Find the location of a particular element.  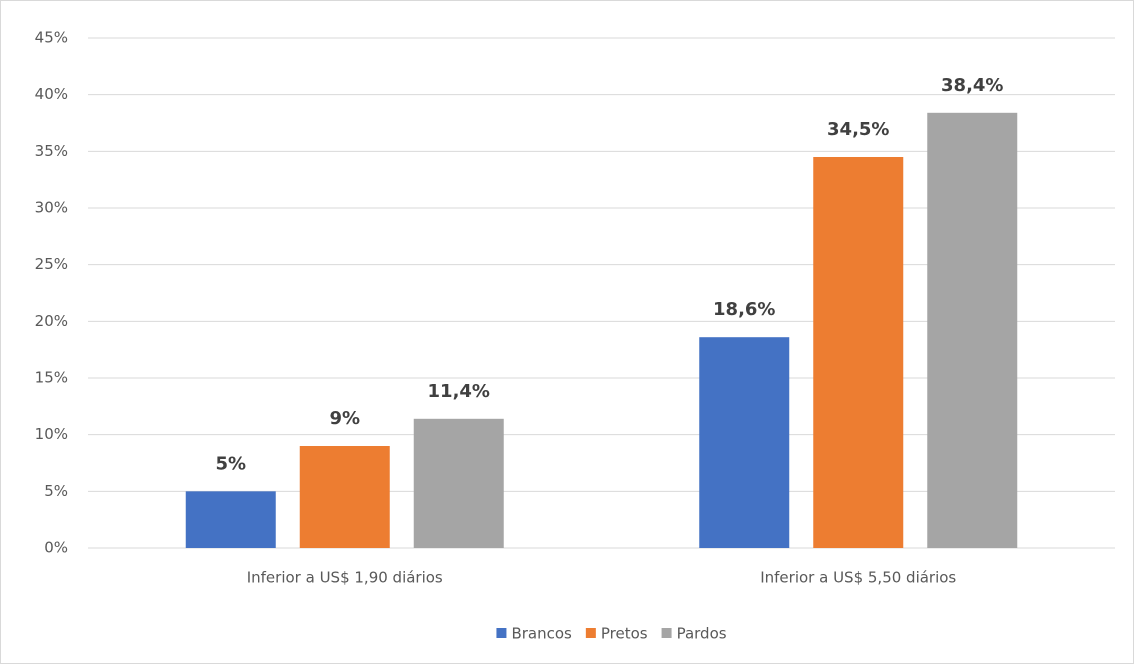

y-tick-label: 30% is located at coordinates (51, 208).